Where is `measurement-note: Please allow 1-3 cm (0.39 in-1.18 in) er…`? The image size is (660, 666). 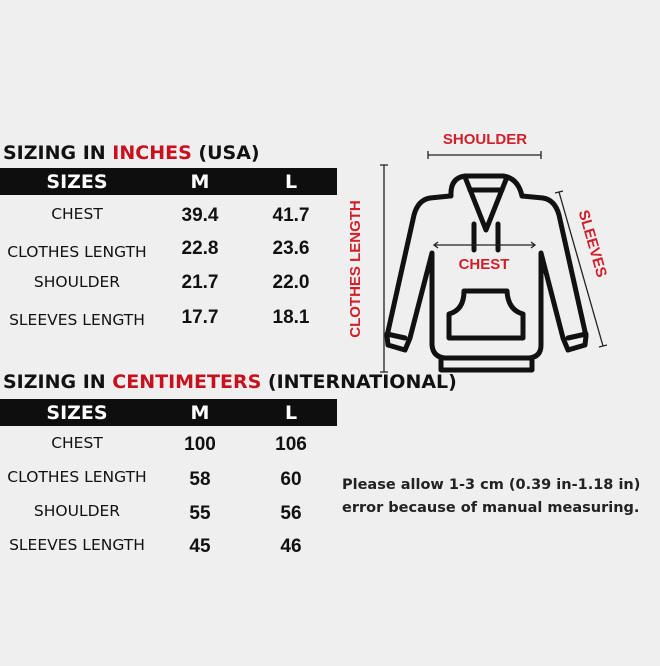
measurement-note: Please allow 1-3 cm (0.39 in-1.18 in) er… is located at coordinates (491, 496).